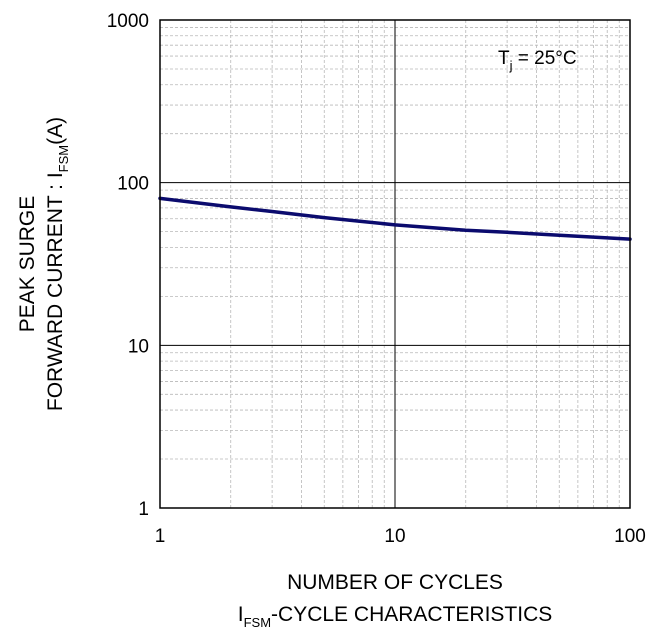 The width and height of the screenshot is (661, 630). Describe the element at coordinates (630, 536) in the screenshot. I see `x-tick-label: 100` at that location.